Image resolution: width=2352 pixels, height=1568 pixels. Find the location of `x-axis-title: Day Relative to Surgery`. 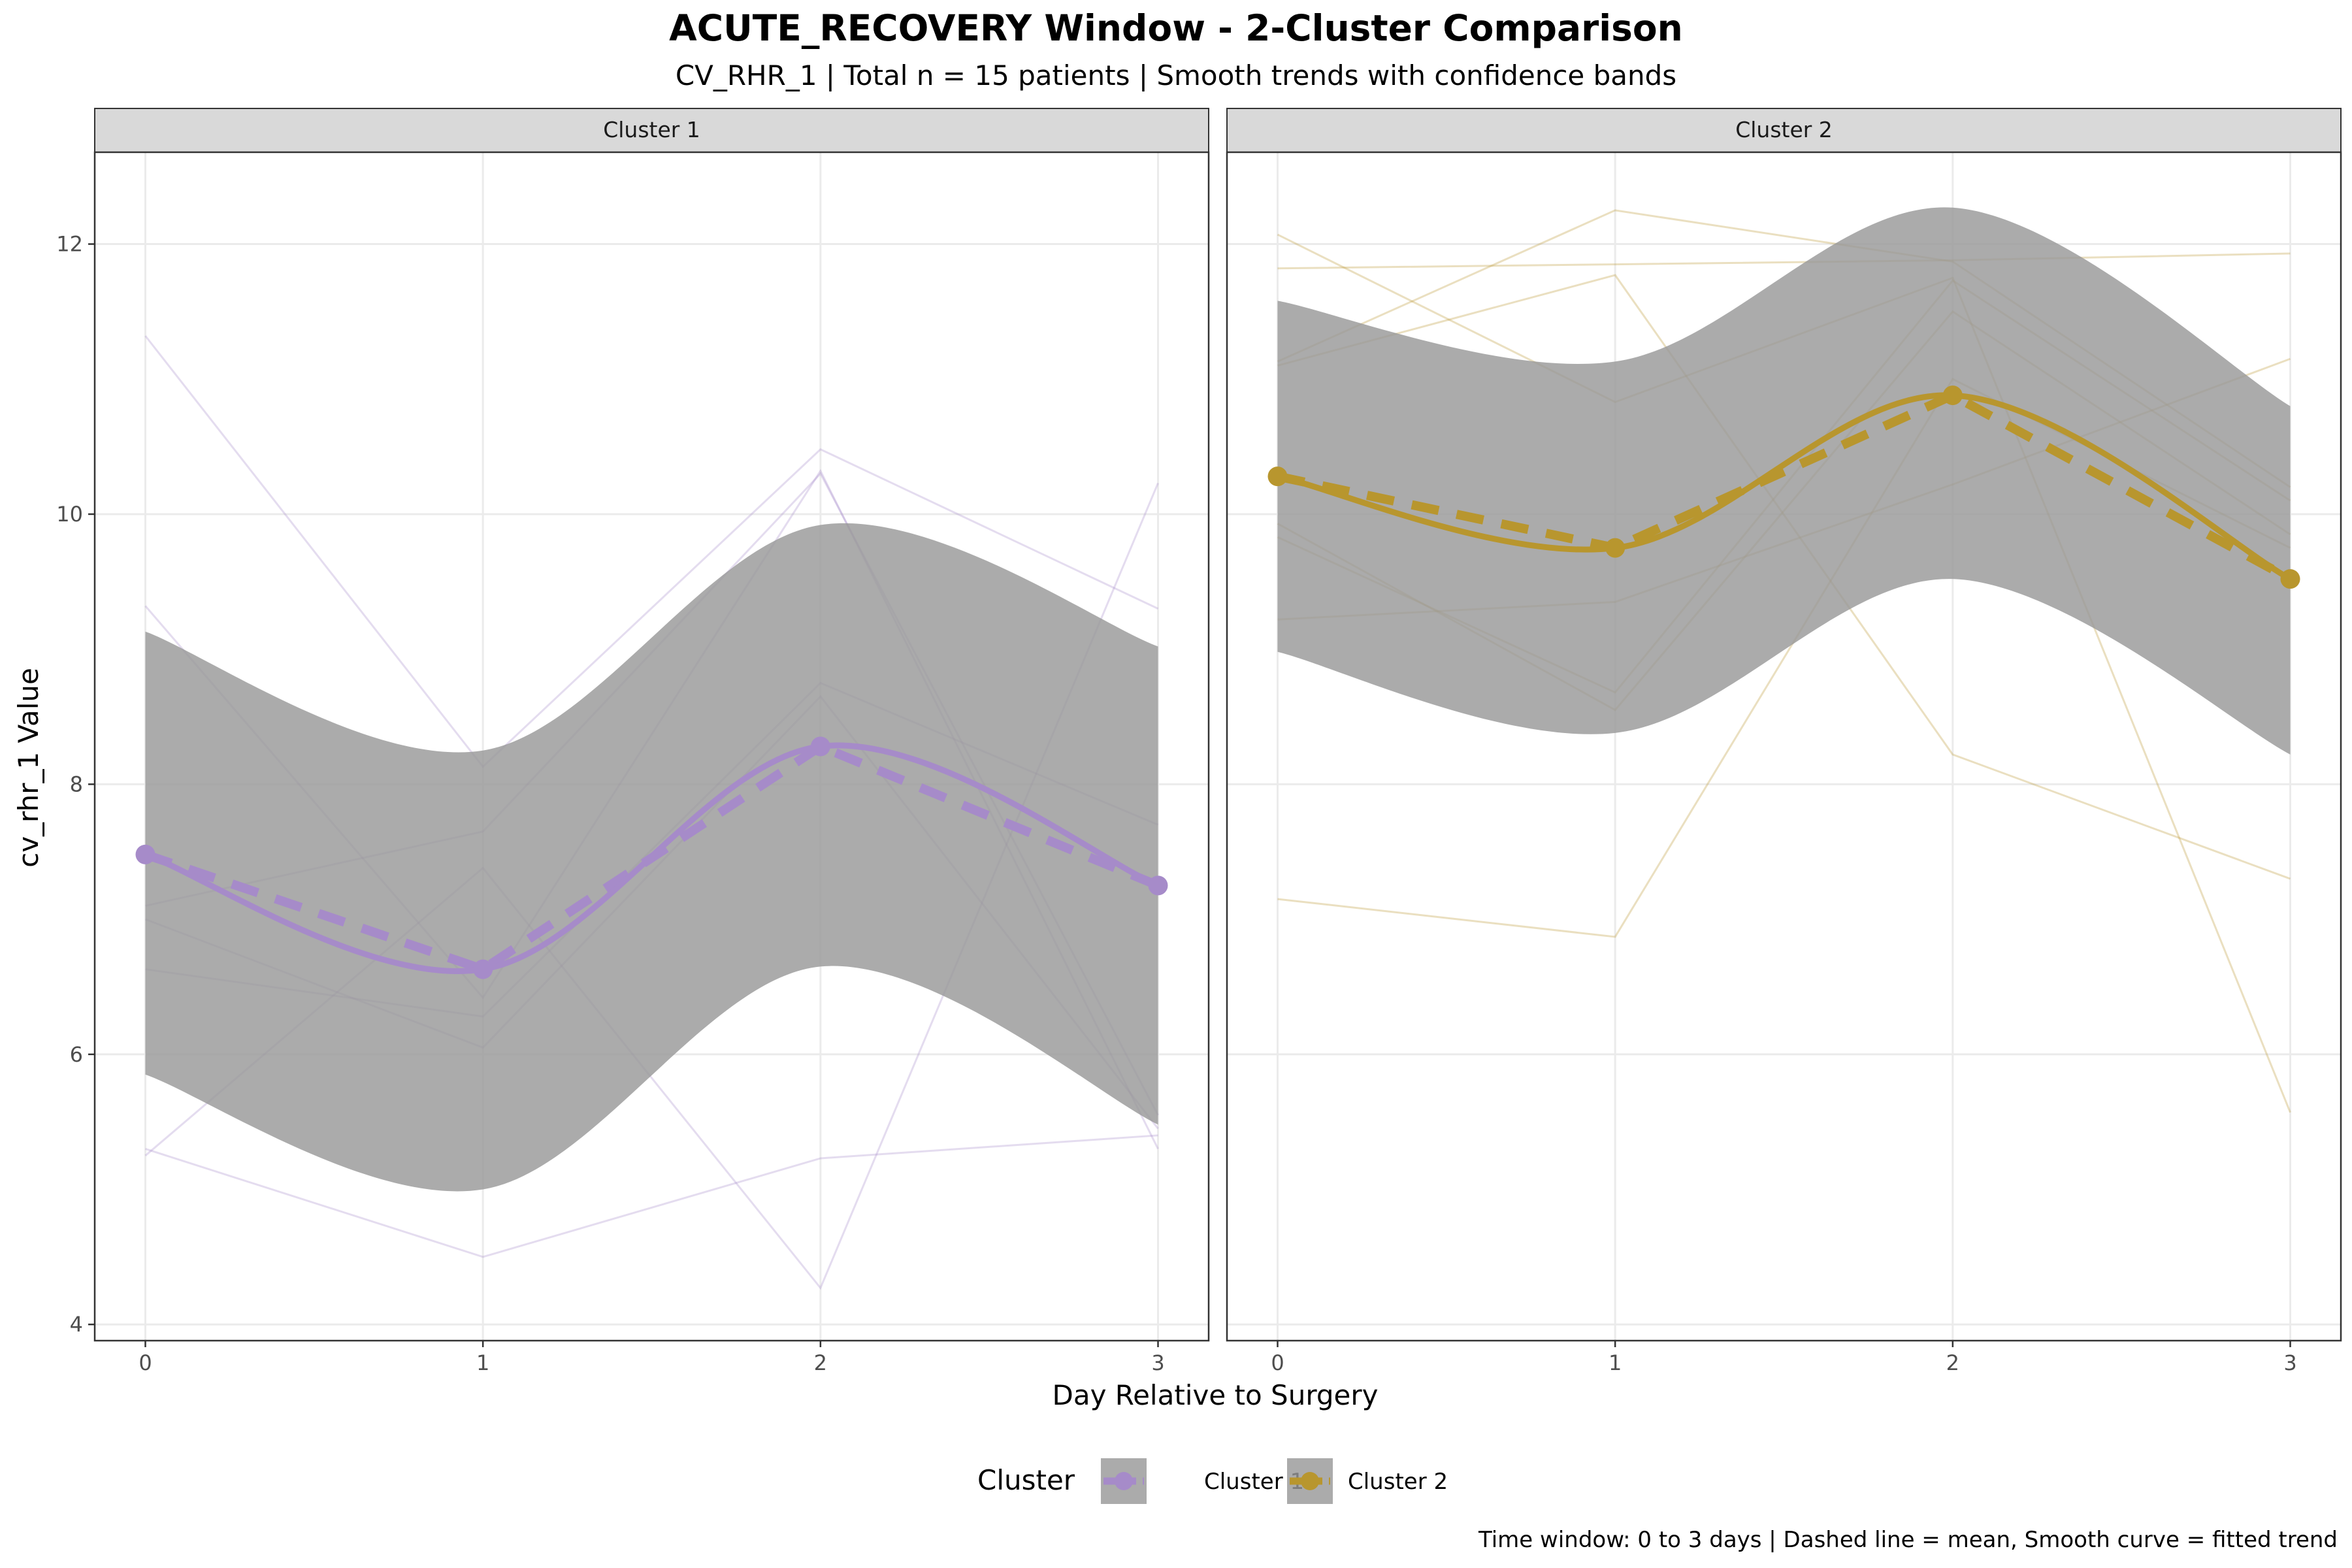

x-axis-title: Day Relative to Surgery is located at coordinates (1216, 1395).